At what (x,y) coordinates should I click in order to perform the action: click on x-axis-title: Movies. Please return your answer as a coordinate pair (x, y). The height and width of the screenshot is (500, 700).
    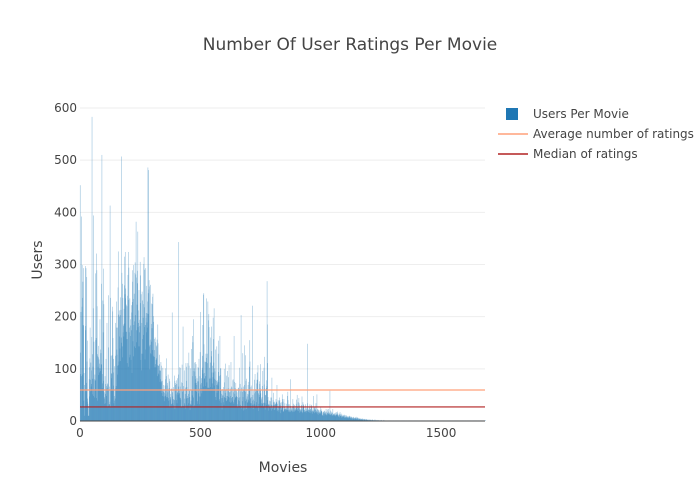
    Looking at the image, I should click on (283, 468).